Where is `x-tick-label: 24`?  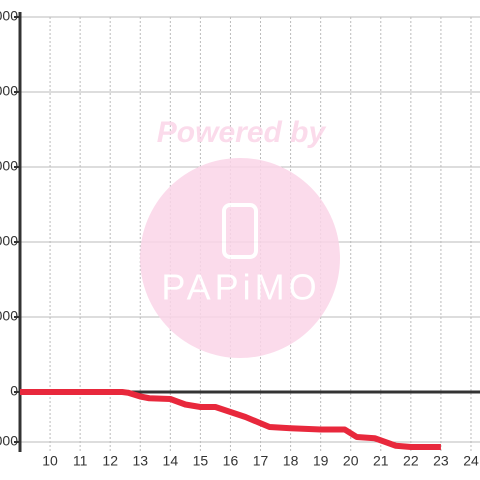
x-tick-label: 24 is located at coordinates (471, 461).